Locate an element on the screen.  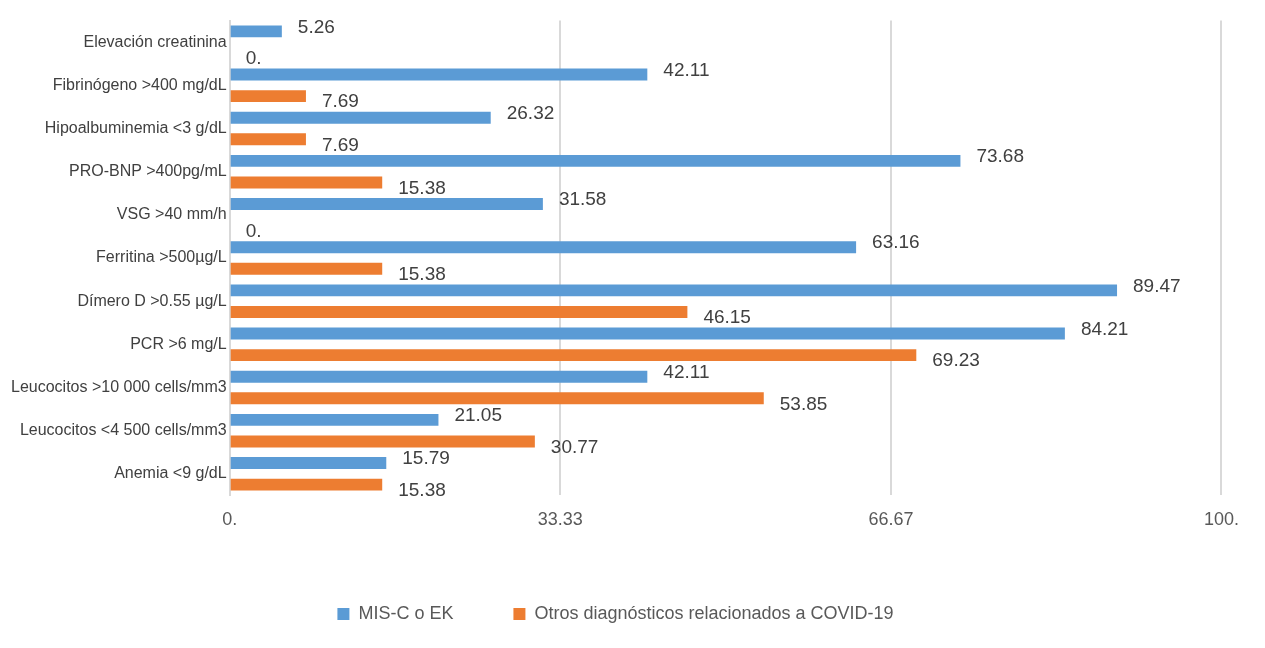
x-tick-label: 0. is located at coordinates (230, 519).